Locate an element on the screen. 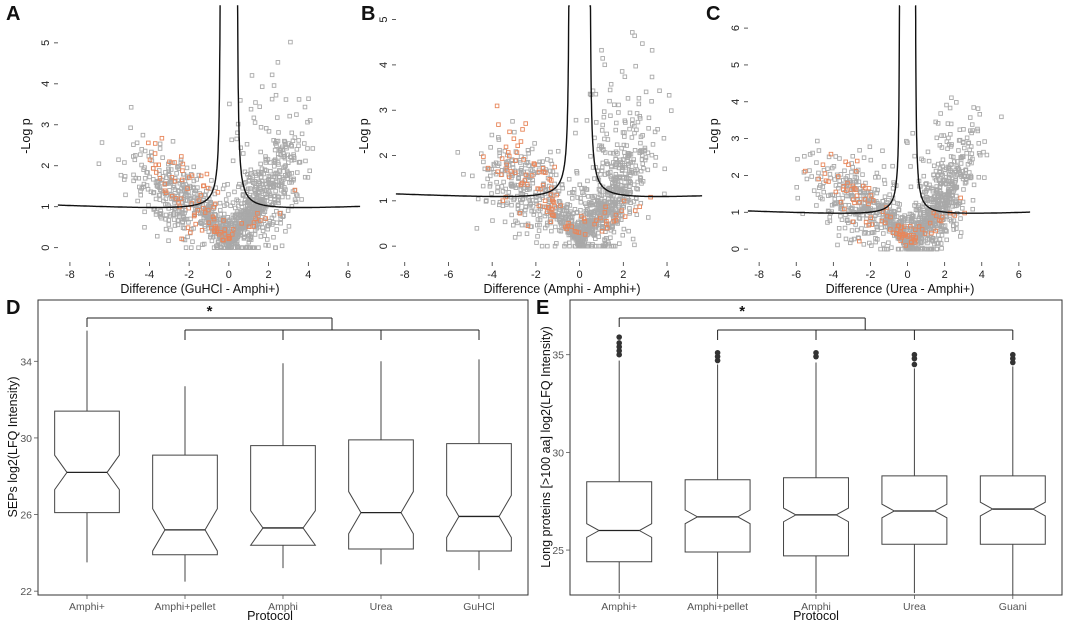 Image resolution: width=1072 pixels, height=623 pixels. y-tick-label: 30 is located at coordinates (26, 439).